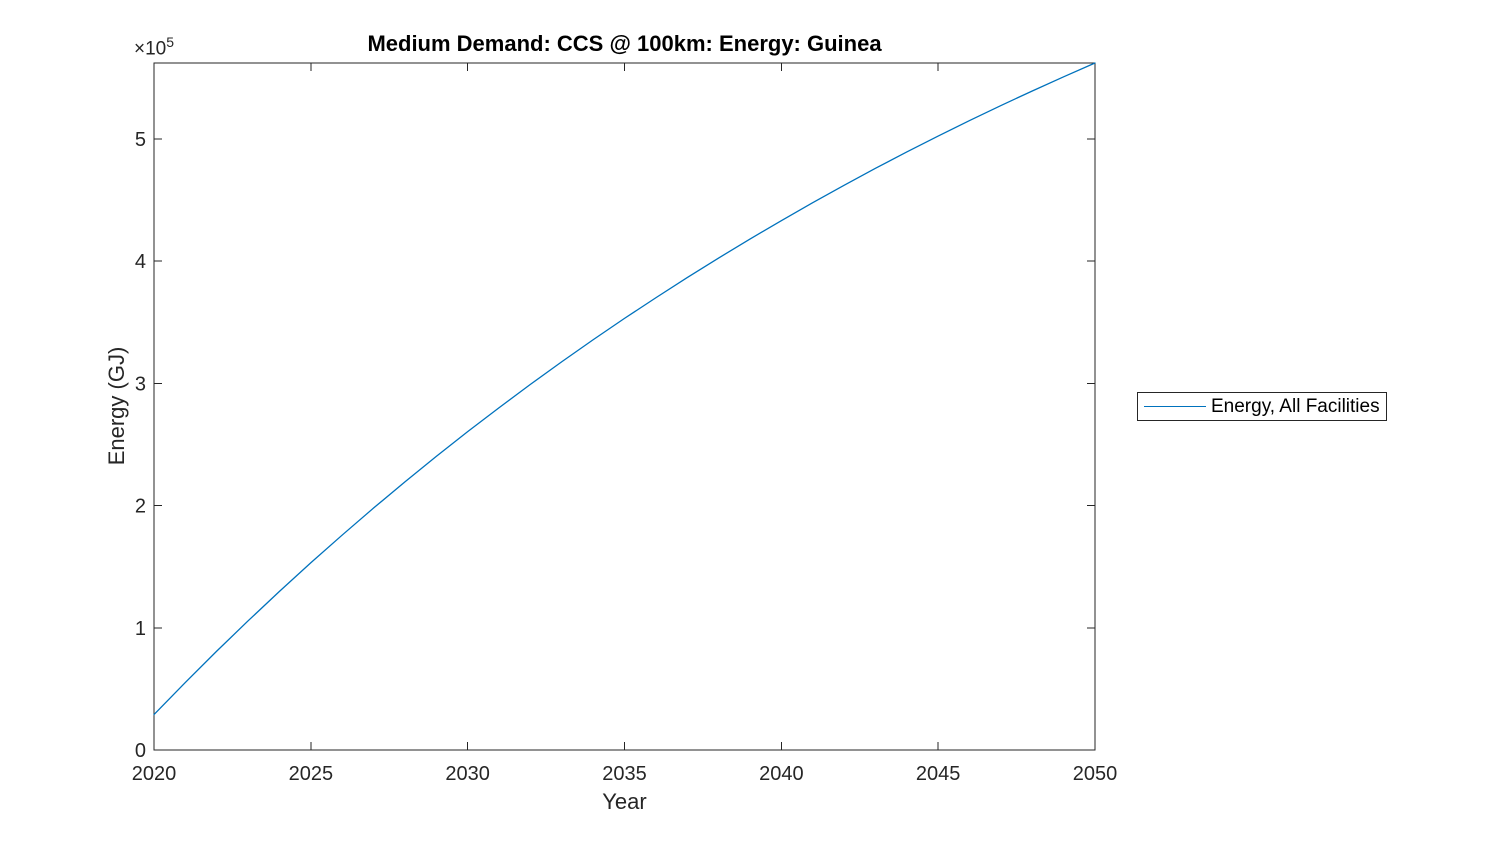  I want to click on y-tick-label-4: 4, so click(140, 262).